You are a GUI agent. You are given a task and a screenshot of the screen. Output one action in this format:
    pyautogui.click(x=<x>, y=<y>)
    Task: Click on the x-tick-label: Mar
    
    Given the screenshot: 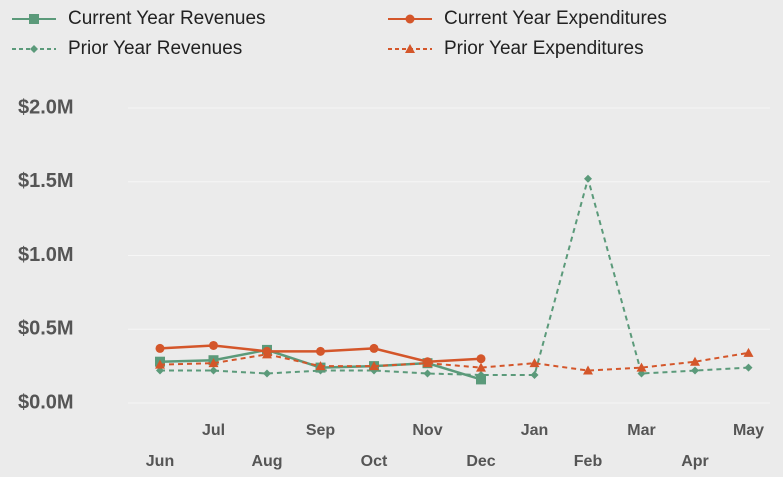 What is the action you would take?
    pyautogui.click(x=641, y=430)
    